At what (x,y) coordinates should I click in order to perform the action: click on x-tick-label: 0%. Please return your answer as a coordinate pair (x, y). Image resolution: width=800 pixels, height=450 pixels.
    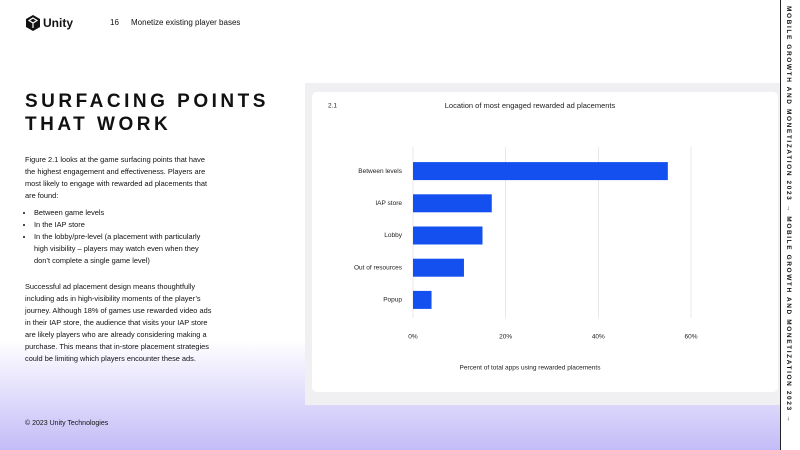
    Looking at the image, I should click on (413, 337).